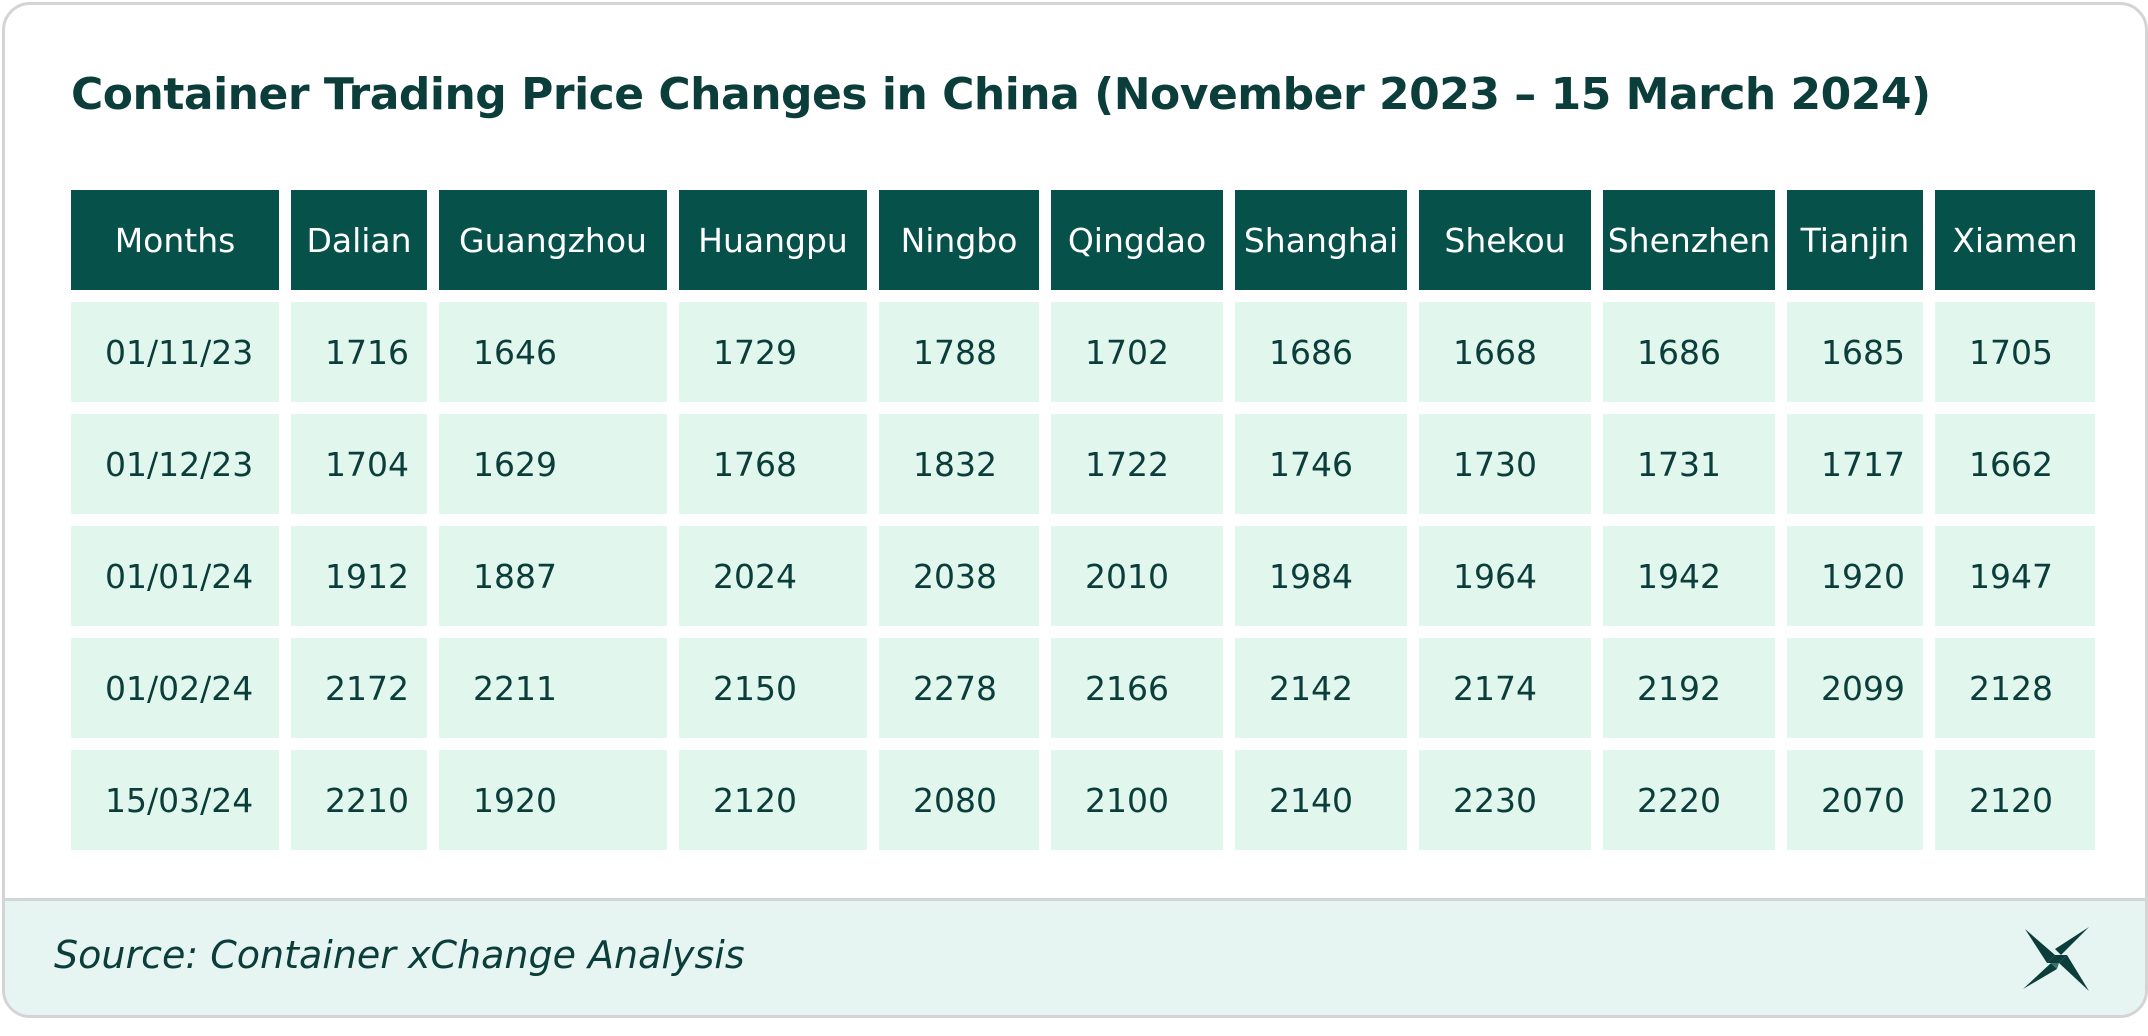  Describe the element at coordinates (2056, 959) in the screenshot. I see `xchange-logo-icon` at that location.